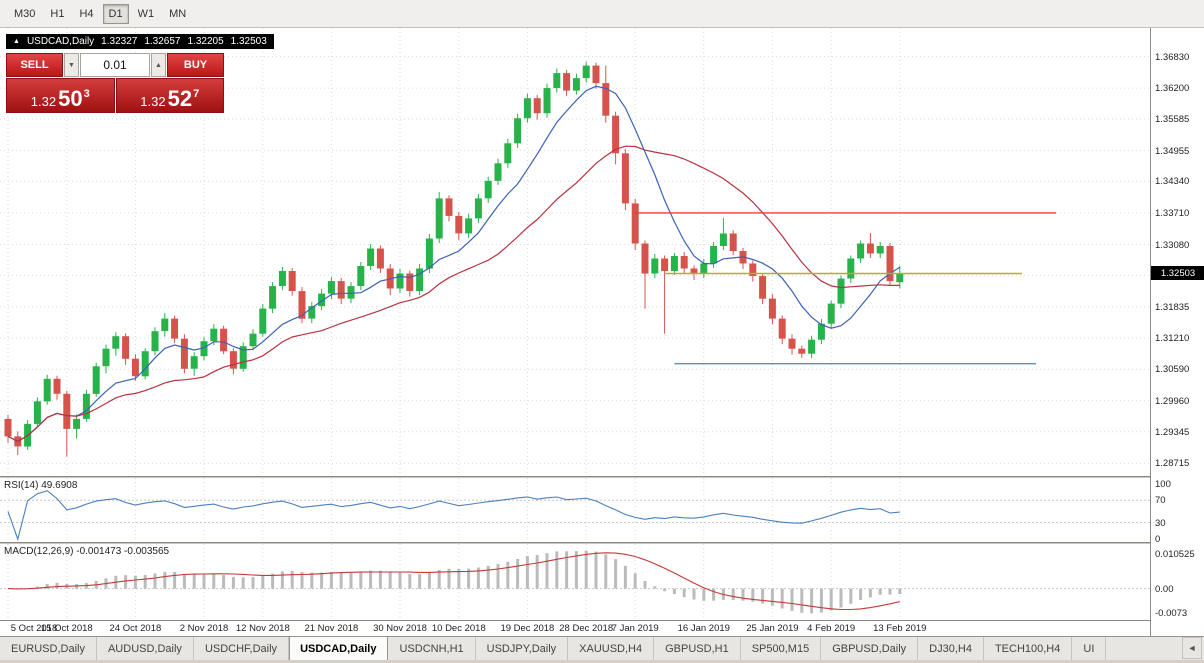  What do you see at coordinates (831, 628) in the screenshot?
I see `time-axis-label: 4 Feb 2019` at bounding box center [831, 628].